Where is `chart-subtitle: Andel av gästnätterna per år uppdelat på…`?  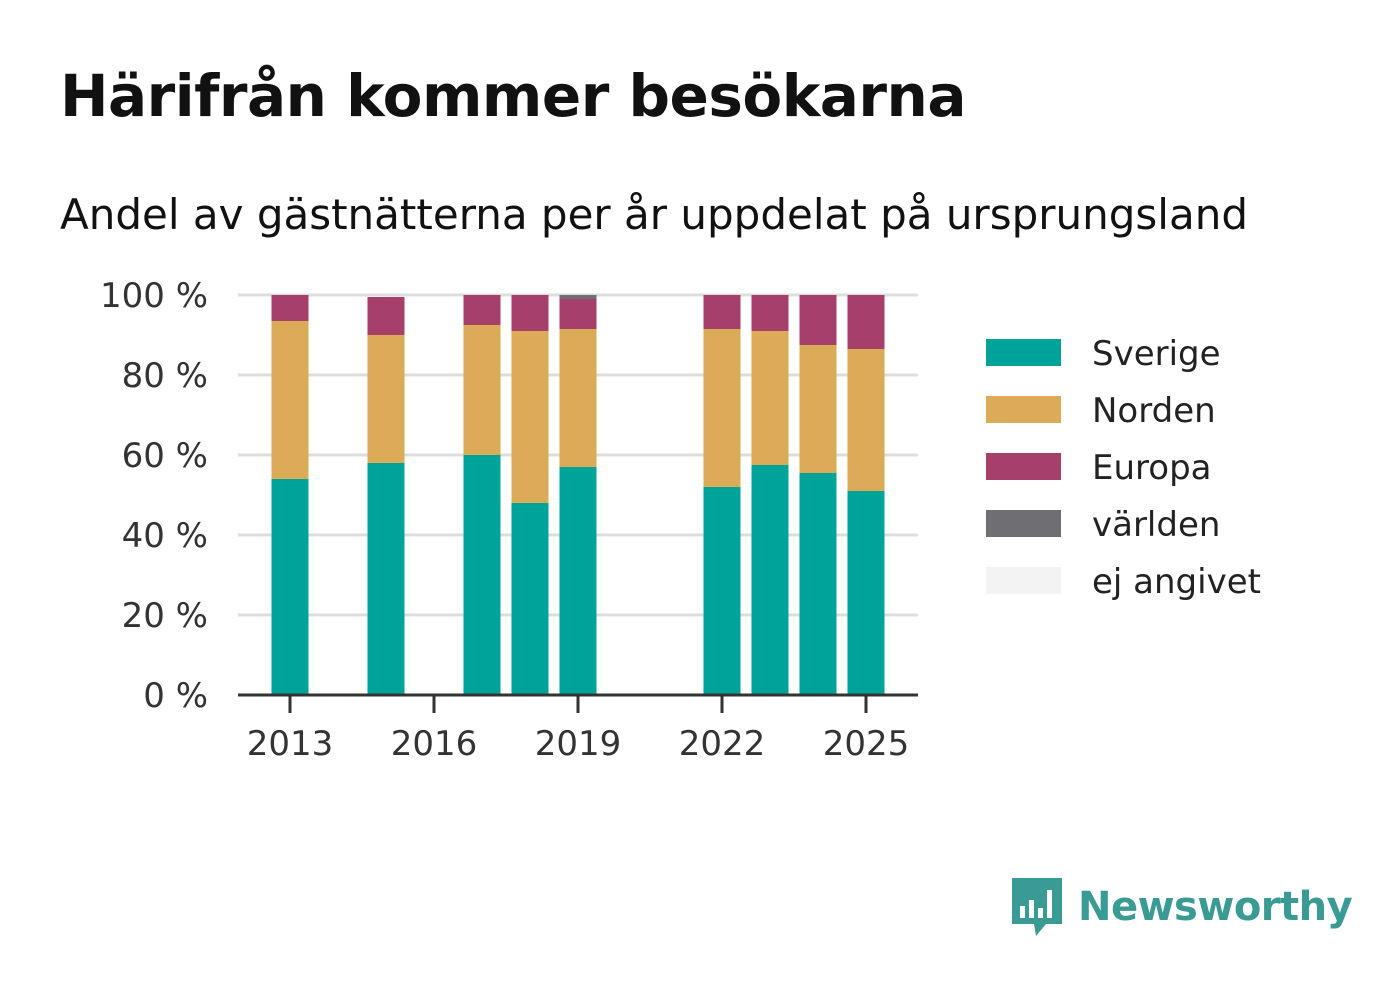
chart-subtitle: Andel av gästnätterna per år uppdelat på… is located at coordinates (654, 214).